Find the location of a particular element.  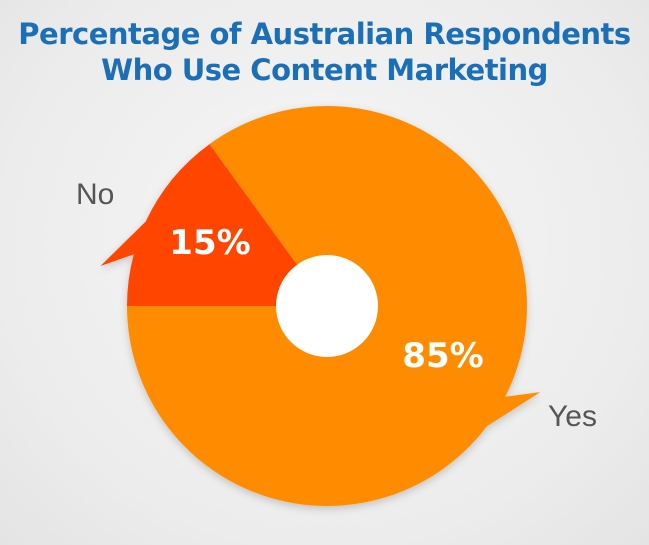

pie-center-hole is located at coordinates (327, 306).